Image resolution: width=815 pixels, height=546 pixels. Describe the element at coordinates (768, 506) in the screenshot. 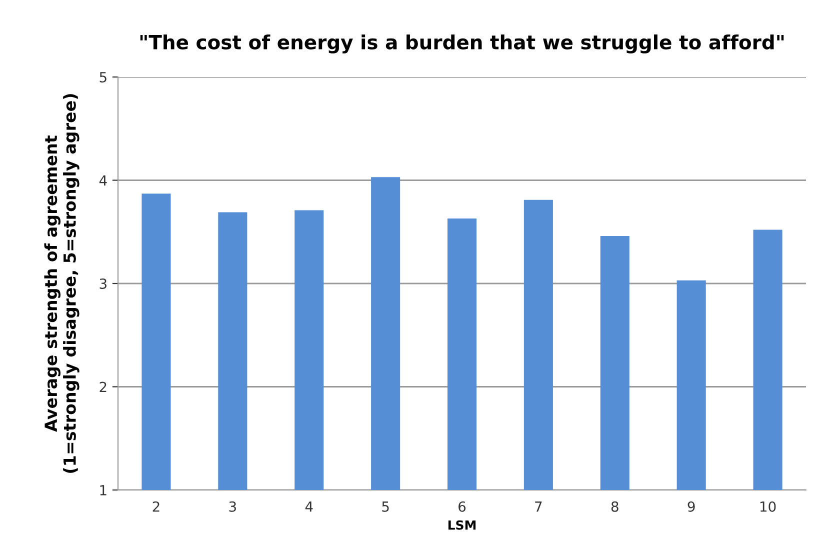

I see `x-tick-label: 10` at that location.